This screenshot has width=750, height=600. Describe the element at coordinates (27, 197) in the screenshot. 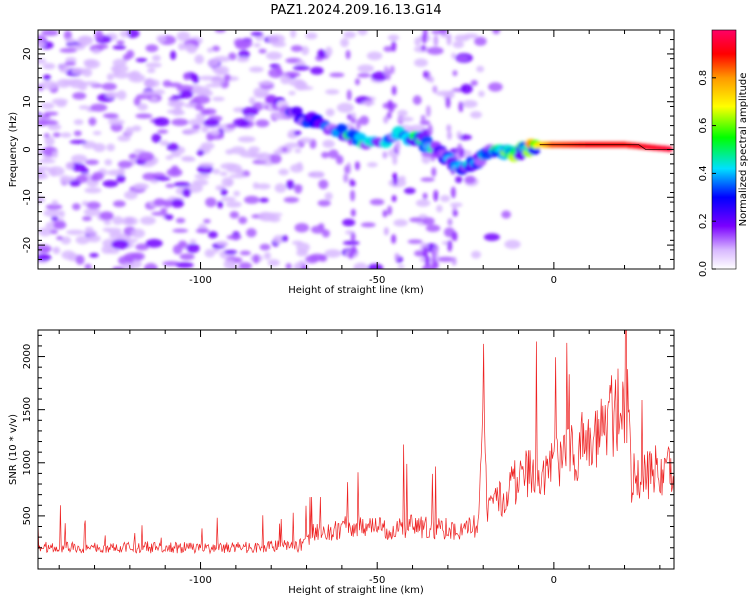

I see `y-tick-label: -10` at that location.